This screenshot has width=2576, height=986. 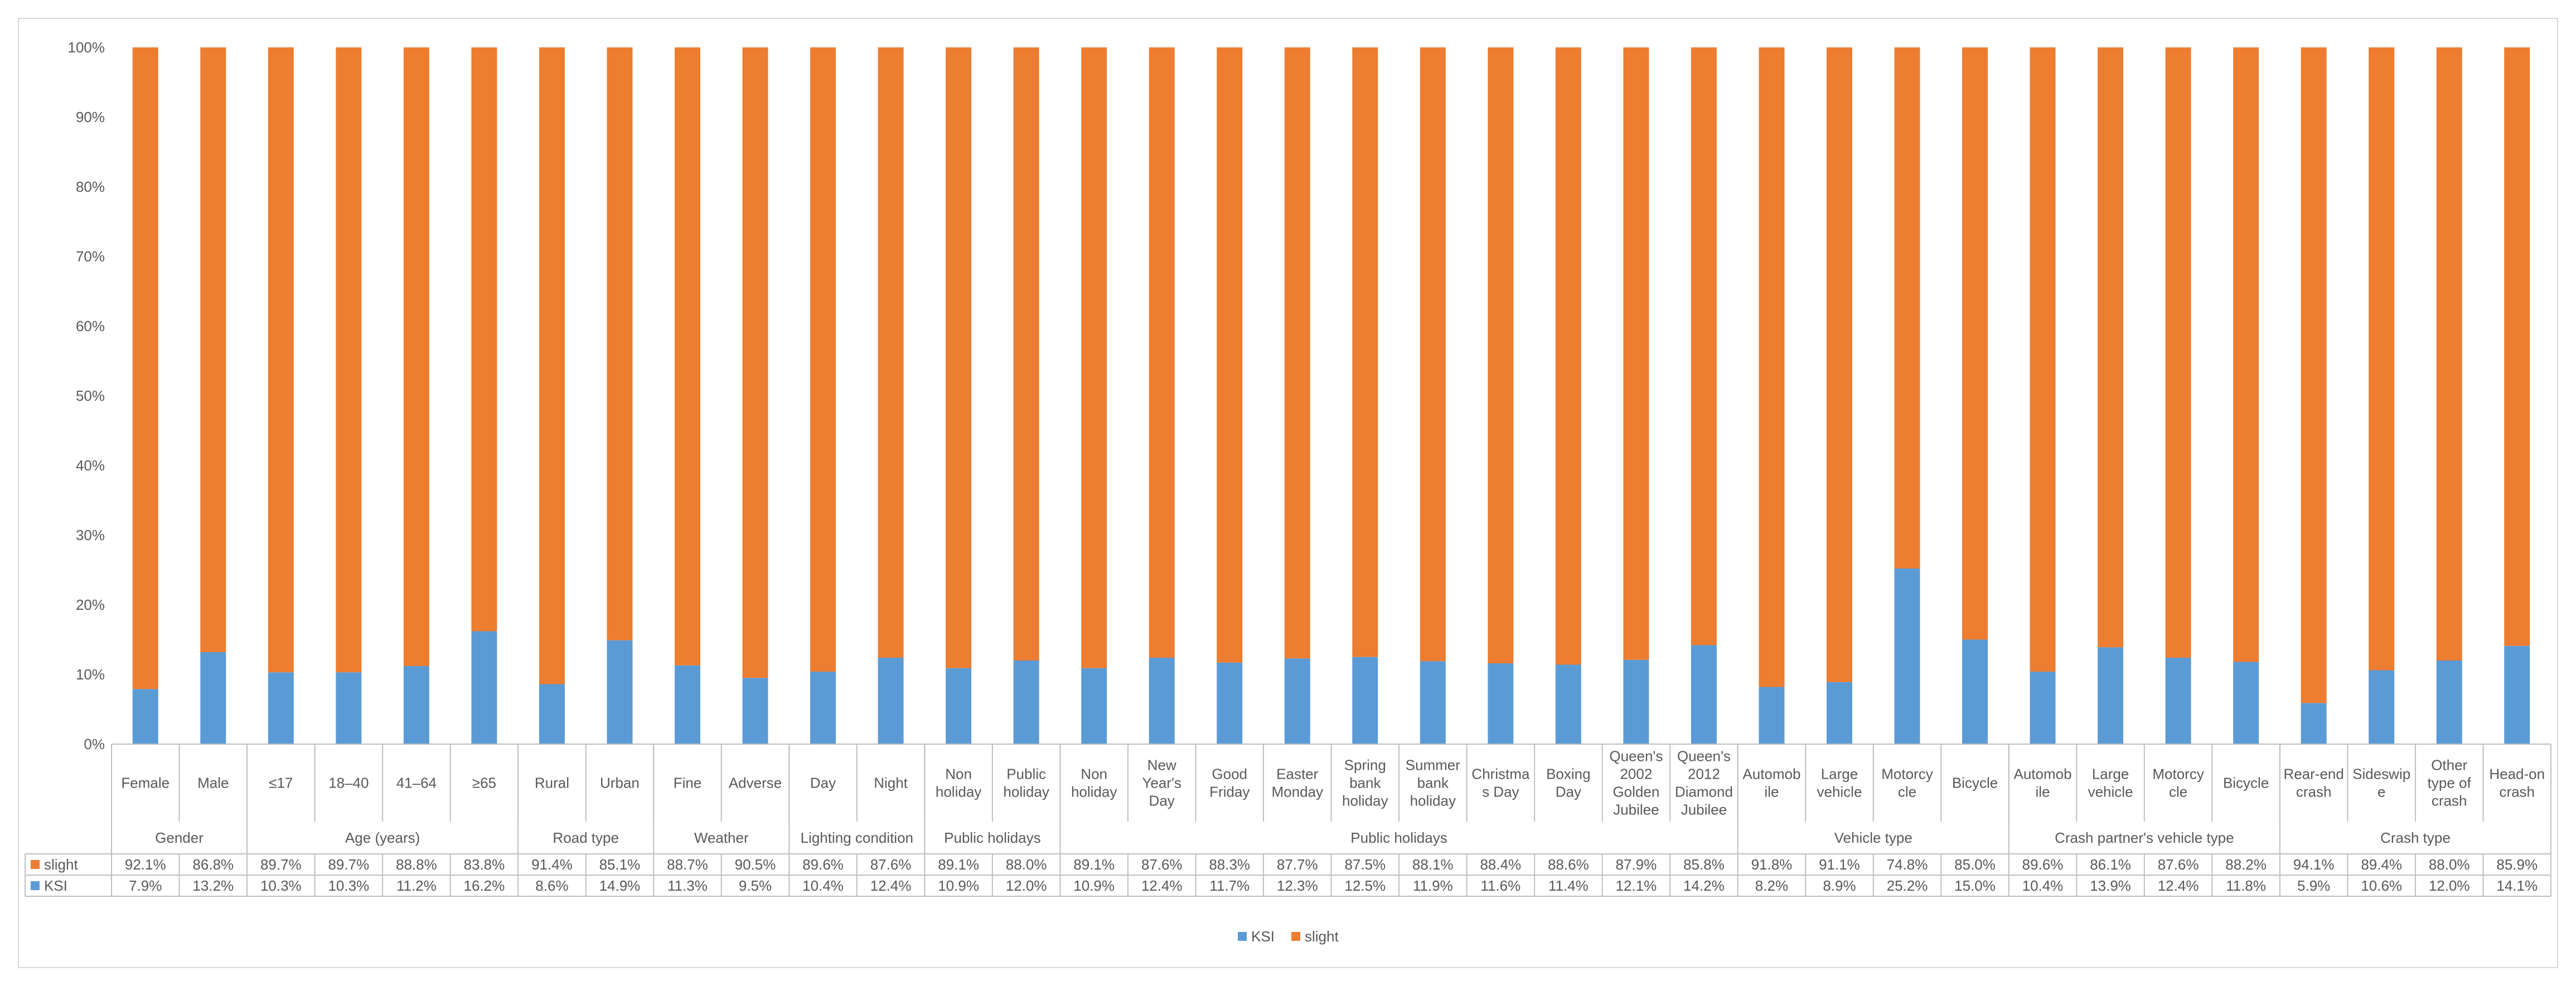 I want to click on category-label: Adverse, so click(x=755, y=783).